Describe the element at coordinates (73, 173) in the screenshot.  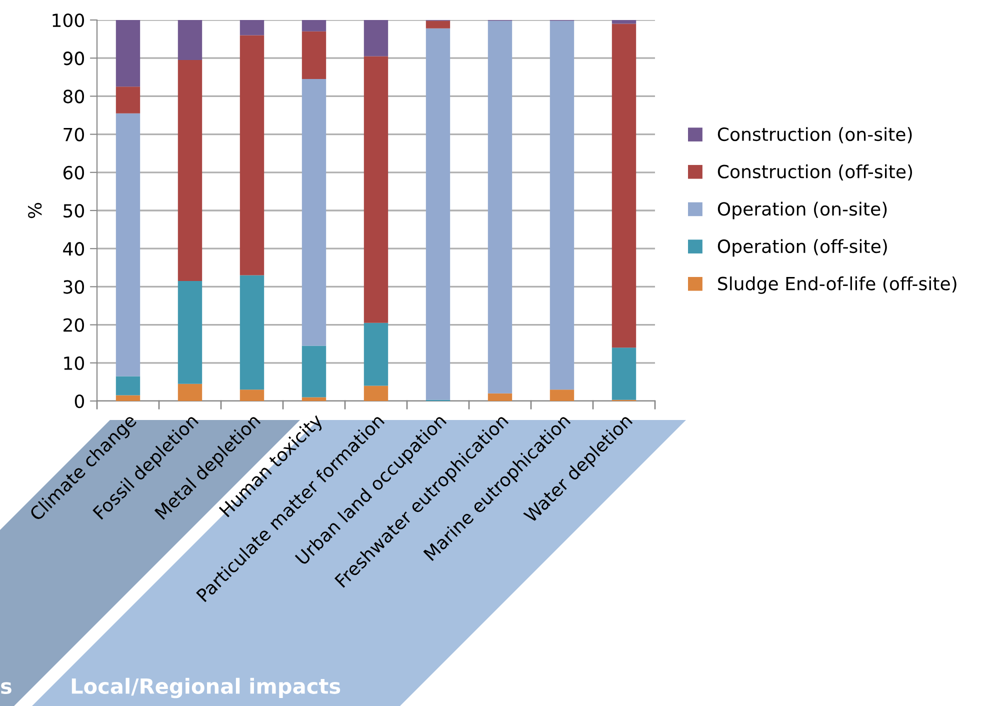
I see `y-tick-label: 60` at that location.